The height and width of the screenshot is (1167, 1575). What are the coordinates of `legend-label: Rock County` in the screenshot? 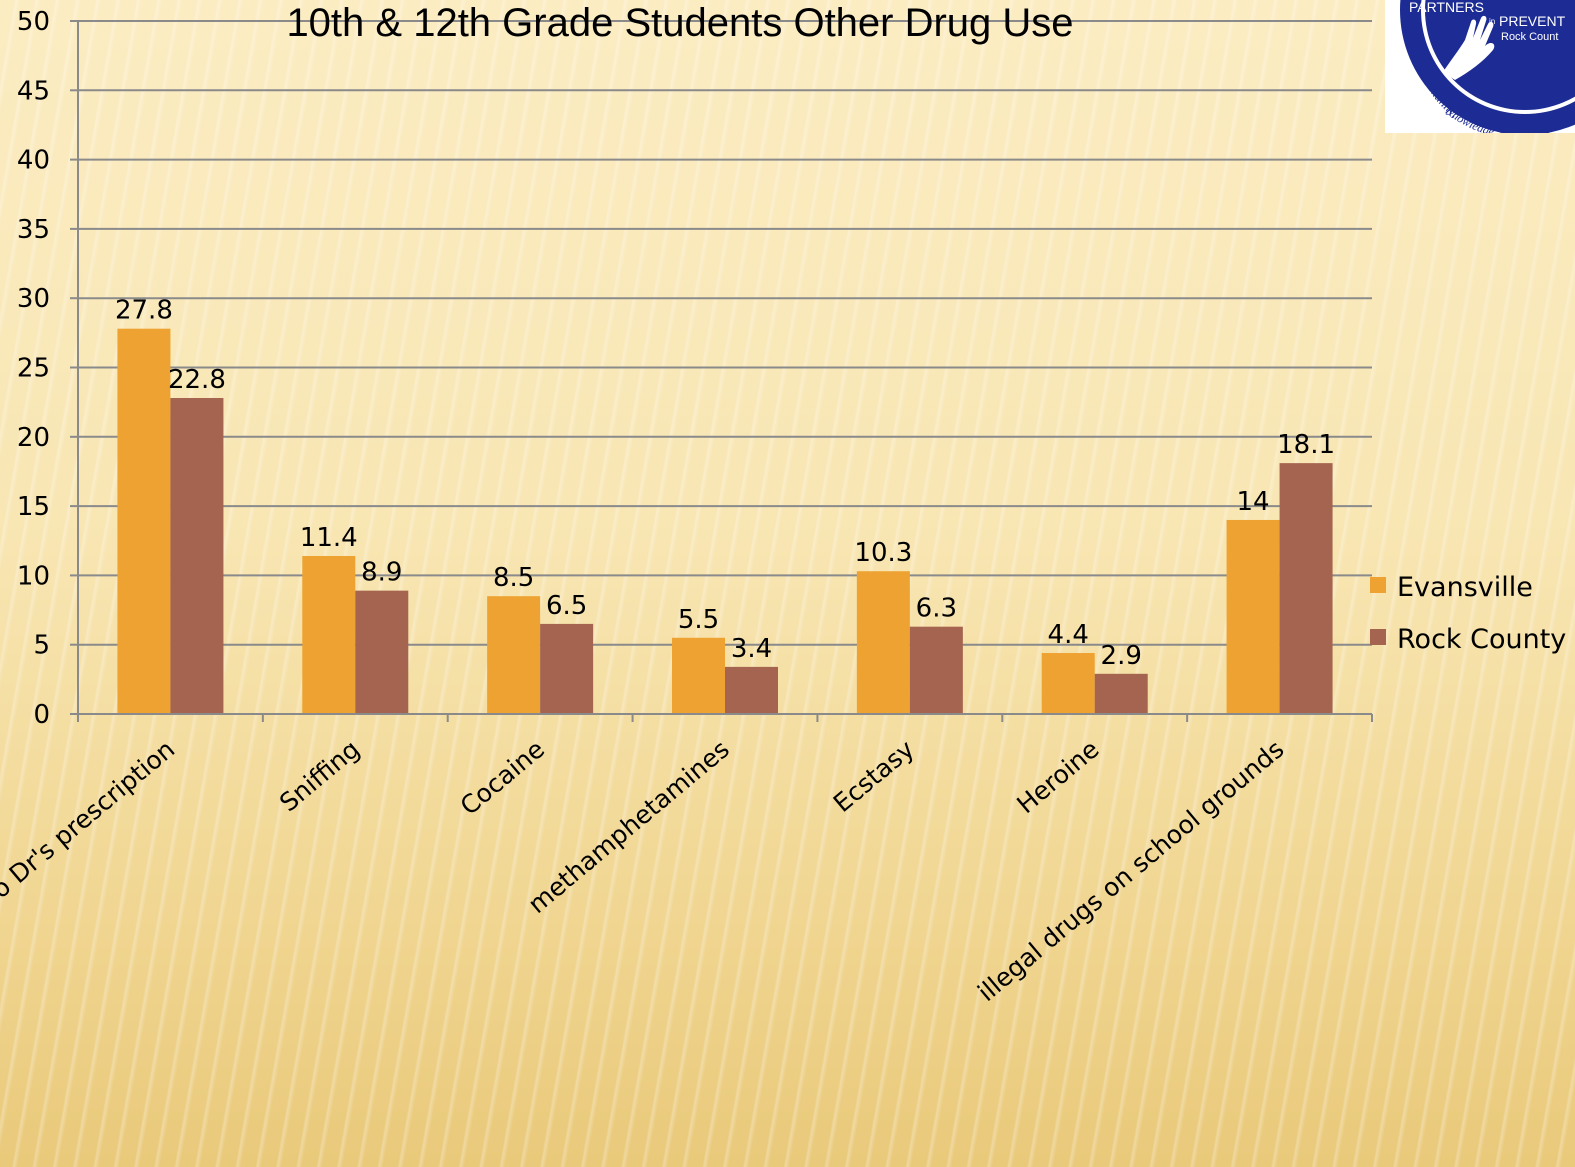 It's located at (1481, 639).